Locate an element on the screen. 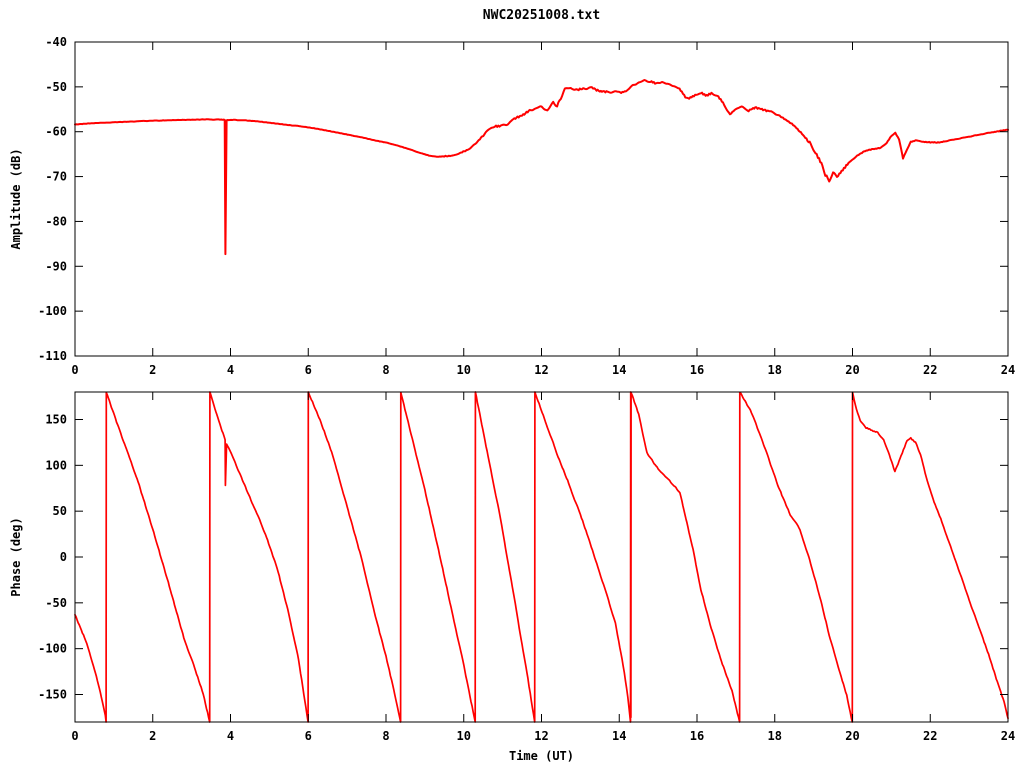 The height and width of the screenshot is (768, 1024). phase-y-tick-label: -100 is located at coordinates (52, 649).